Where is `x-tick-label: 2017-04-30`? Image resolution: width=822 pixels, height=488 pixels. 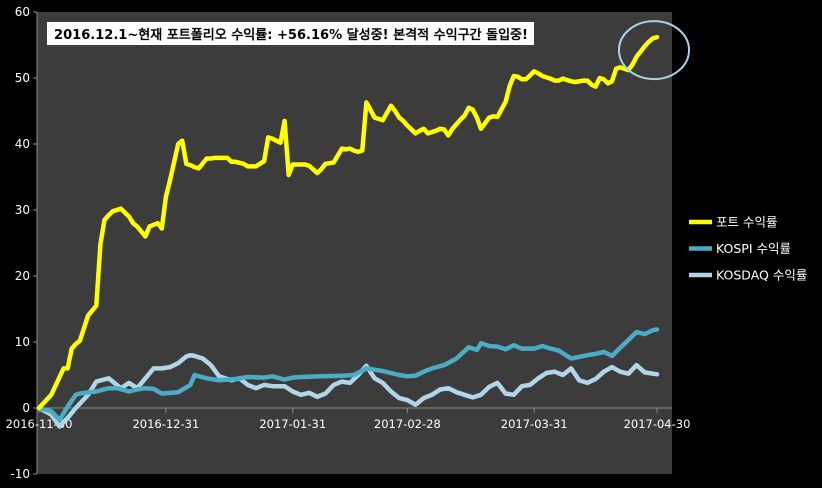 x-tick-label: 2017-04-30 is located at coordinates (657, 424).